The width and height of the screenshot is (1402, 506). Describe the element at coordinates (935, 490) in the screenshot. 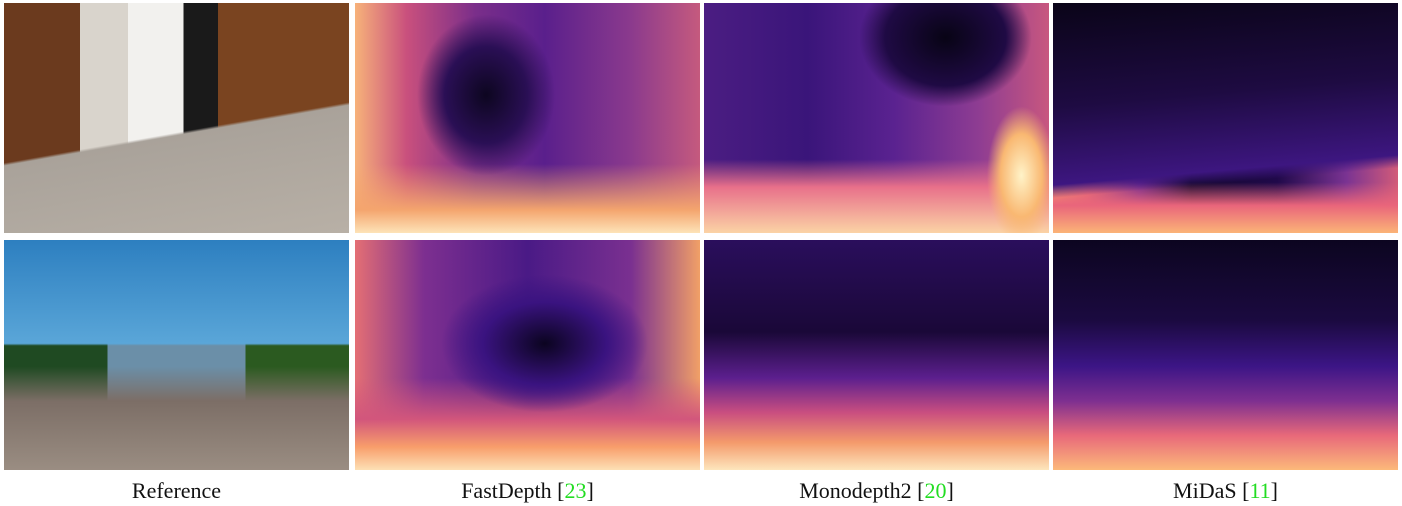

I see `citation: 20` at that location.